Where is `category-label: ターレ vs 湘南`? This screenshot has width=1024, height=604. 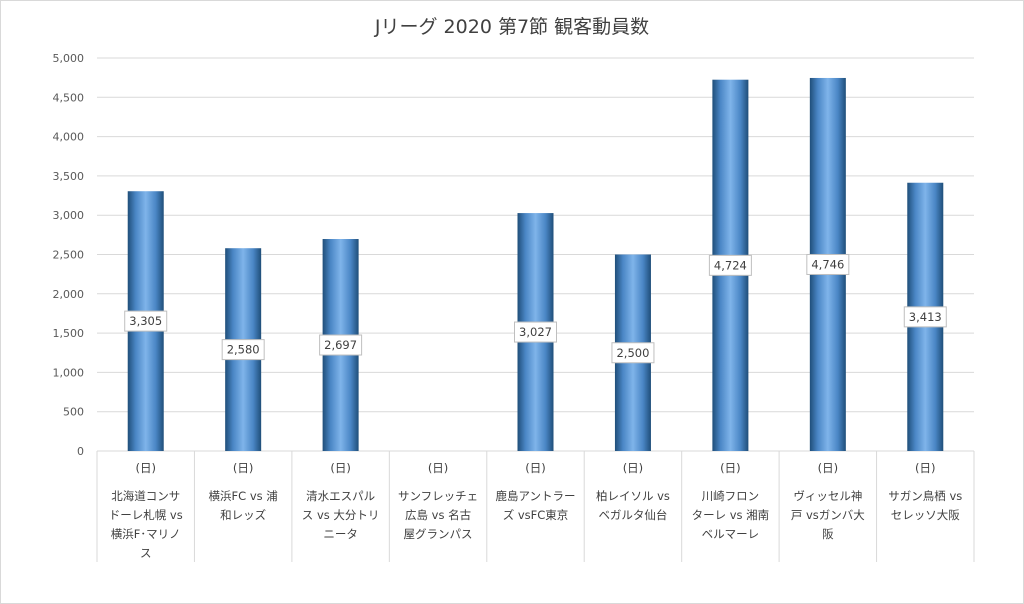
category-label: ターレ vs 湘南 is located at coordinates (731, 515).